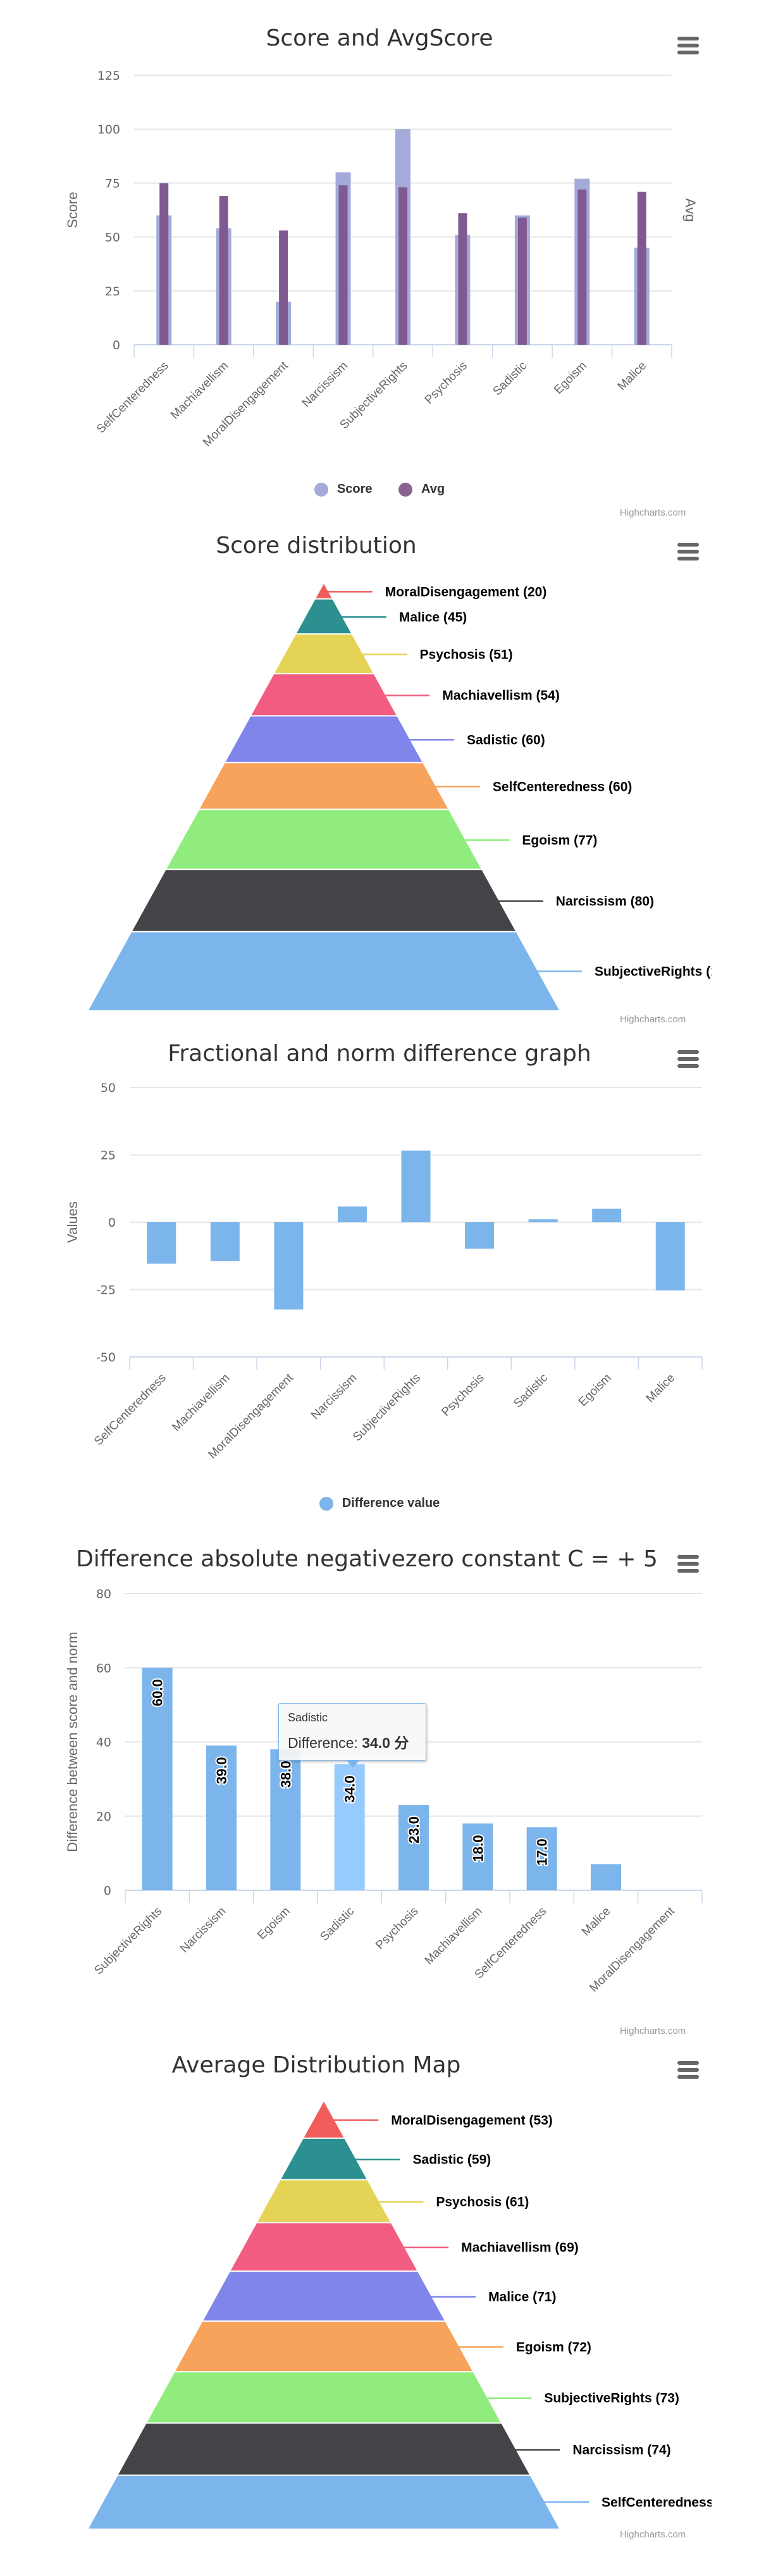  Describe the element at coordinates (416, 1186) in the screenshot. I see `bar-difference-value-subjectiverights` at that location.